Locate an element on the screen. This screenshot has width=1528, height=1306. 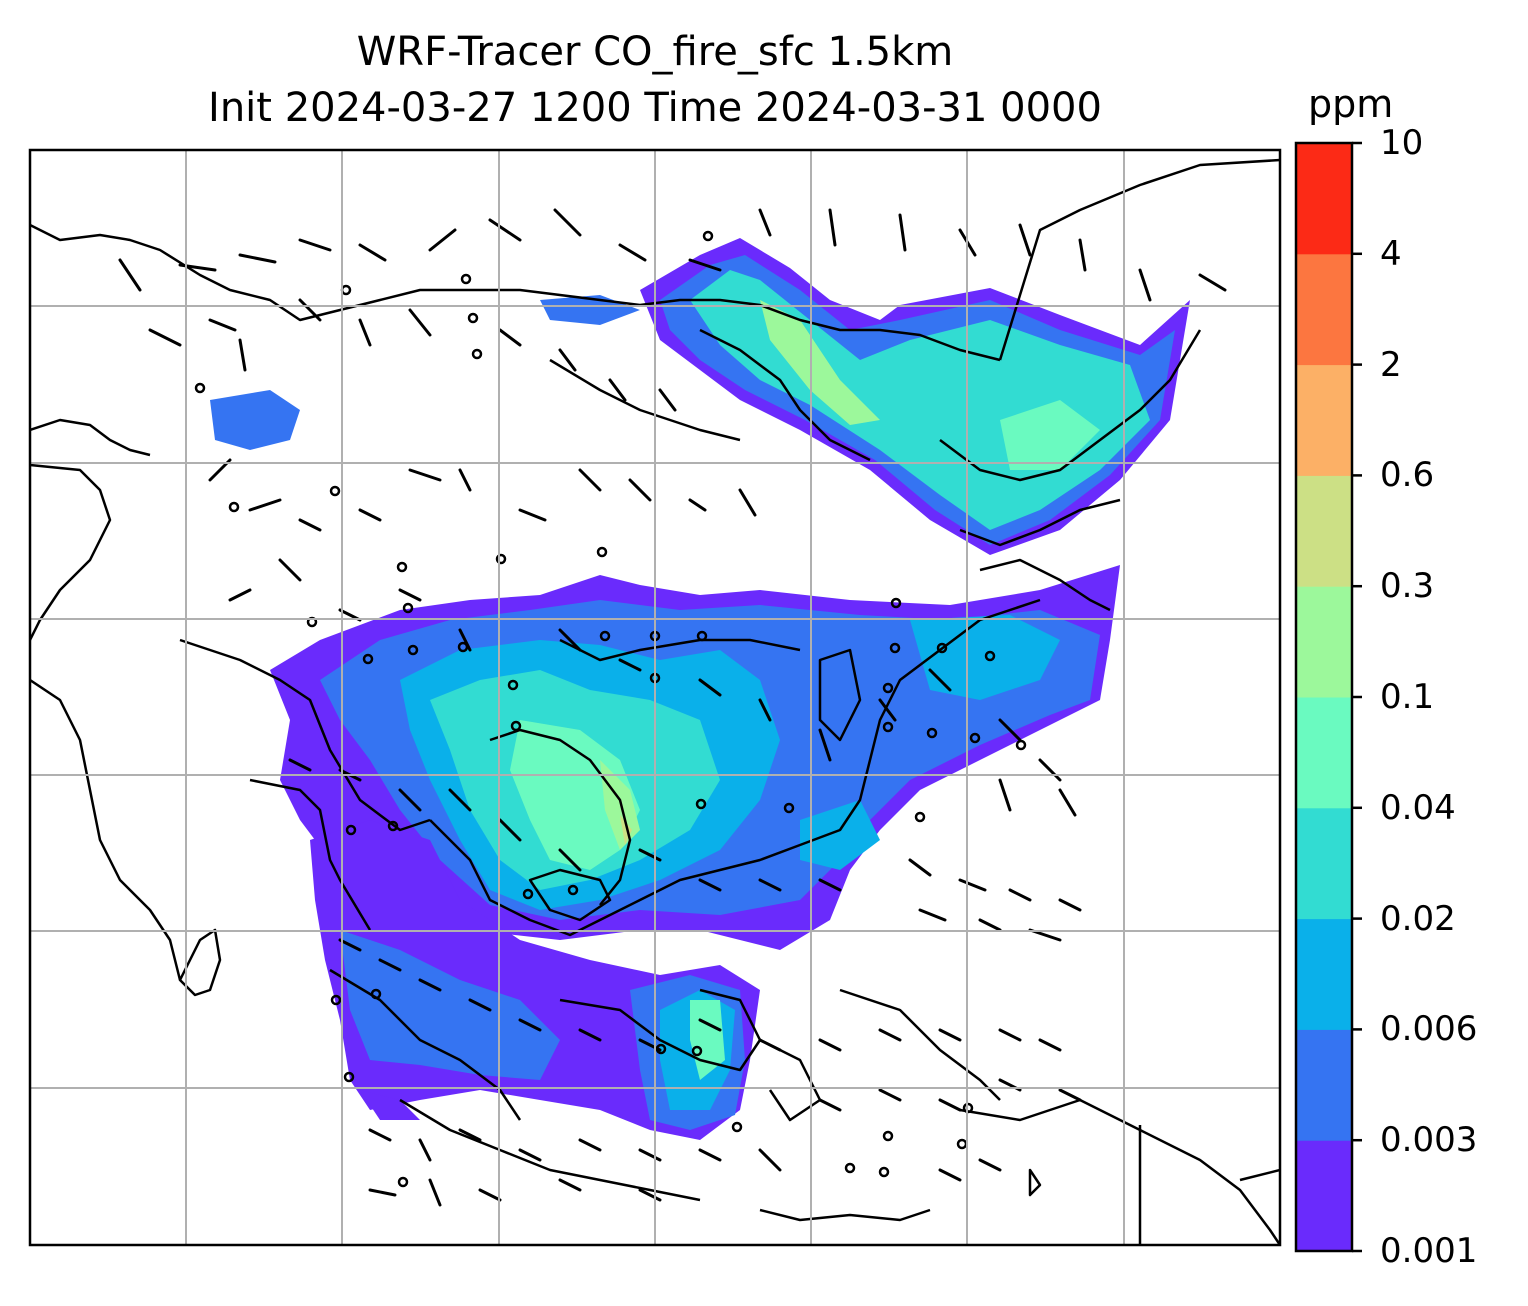
map-title-line1: WRF-Tracer CO_fire_sfc 1.5km is located at coordinates (655, 52).